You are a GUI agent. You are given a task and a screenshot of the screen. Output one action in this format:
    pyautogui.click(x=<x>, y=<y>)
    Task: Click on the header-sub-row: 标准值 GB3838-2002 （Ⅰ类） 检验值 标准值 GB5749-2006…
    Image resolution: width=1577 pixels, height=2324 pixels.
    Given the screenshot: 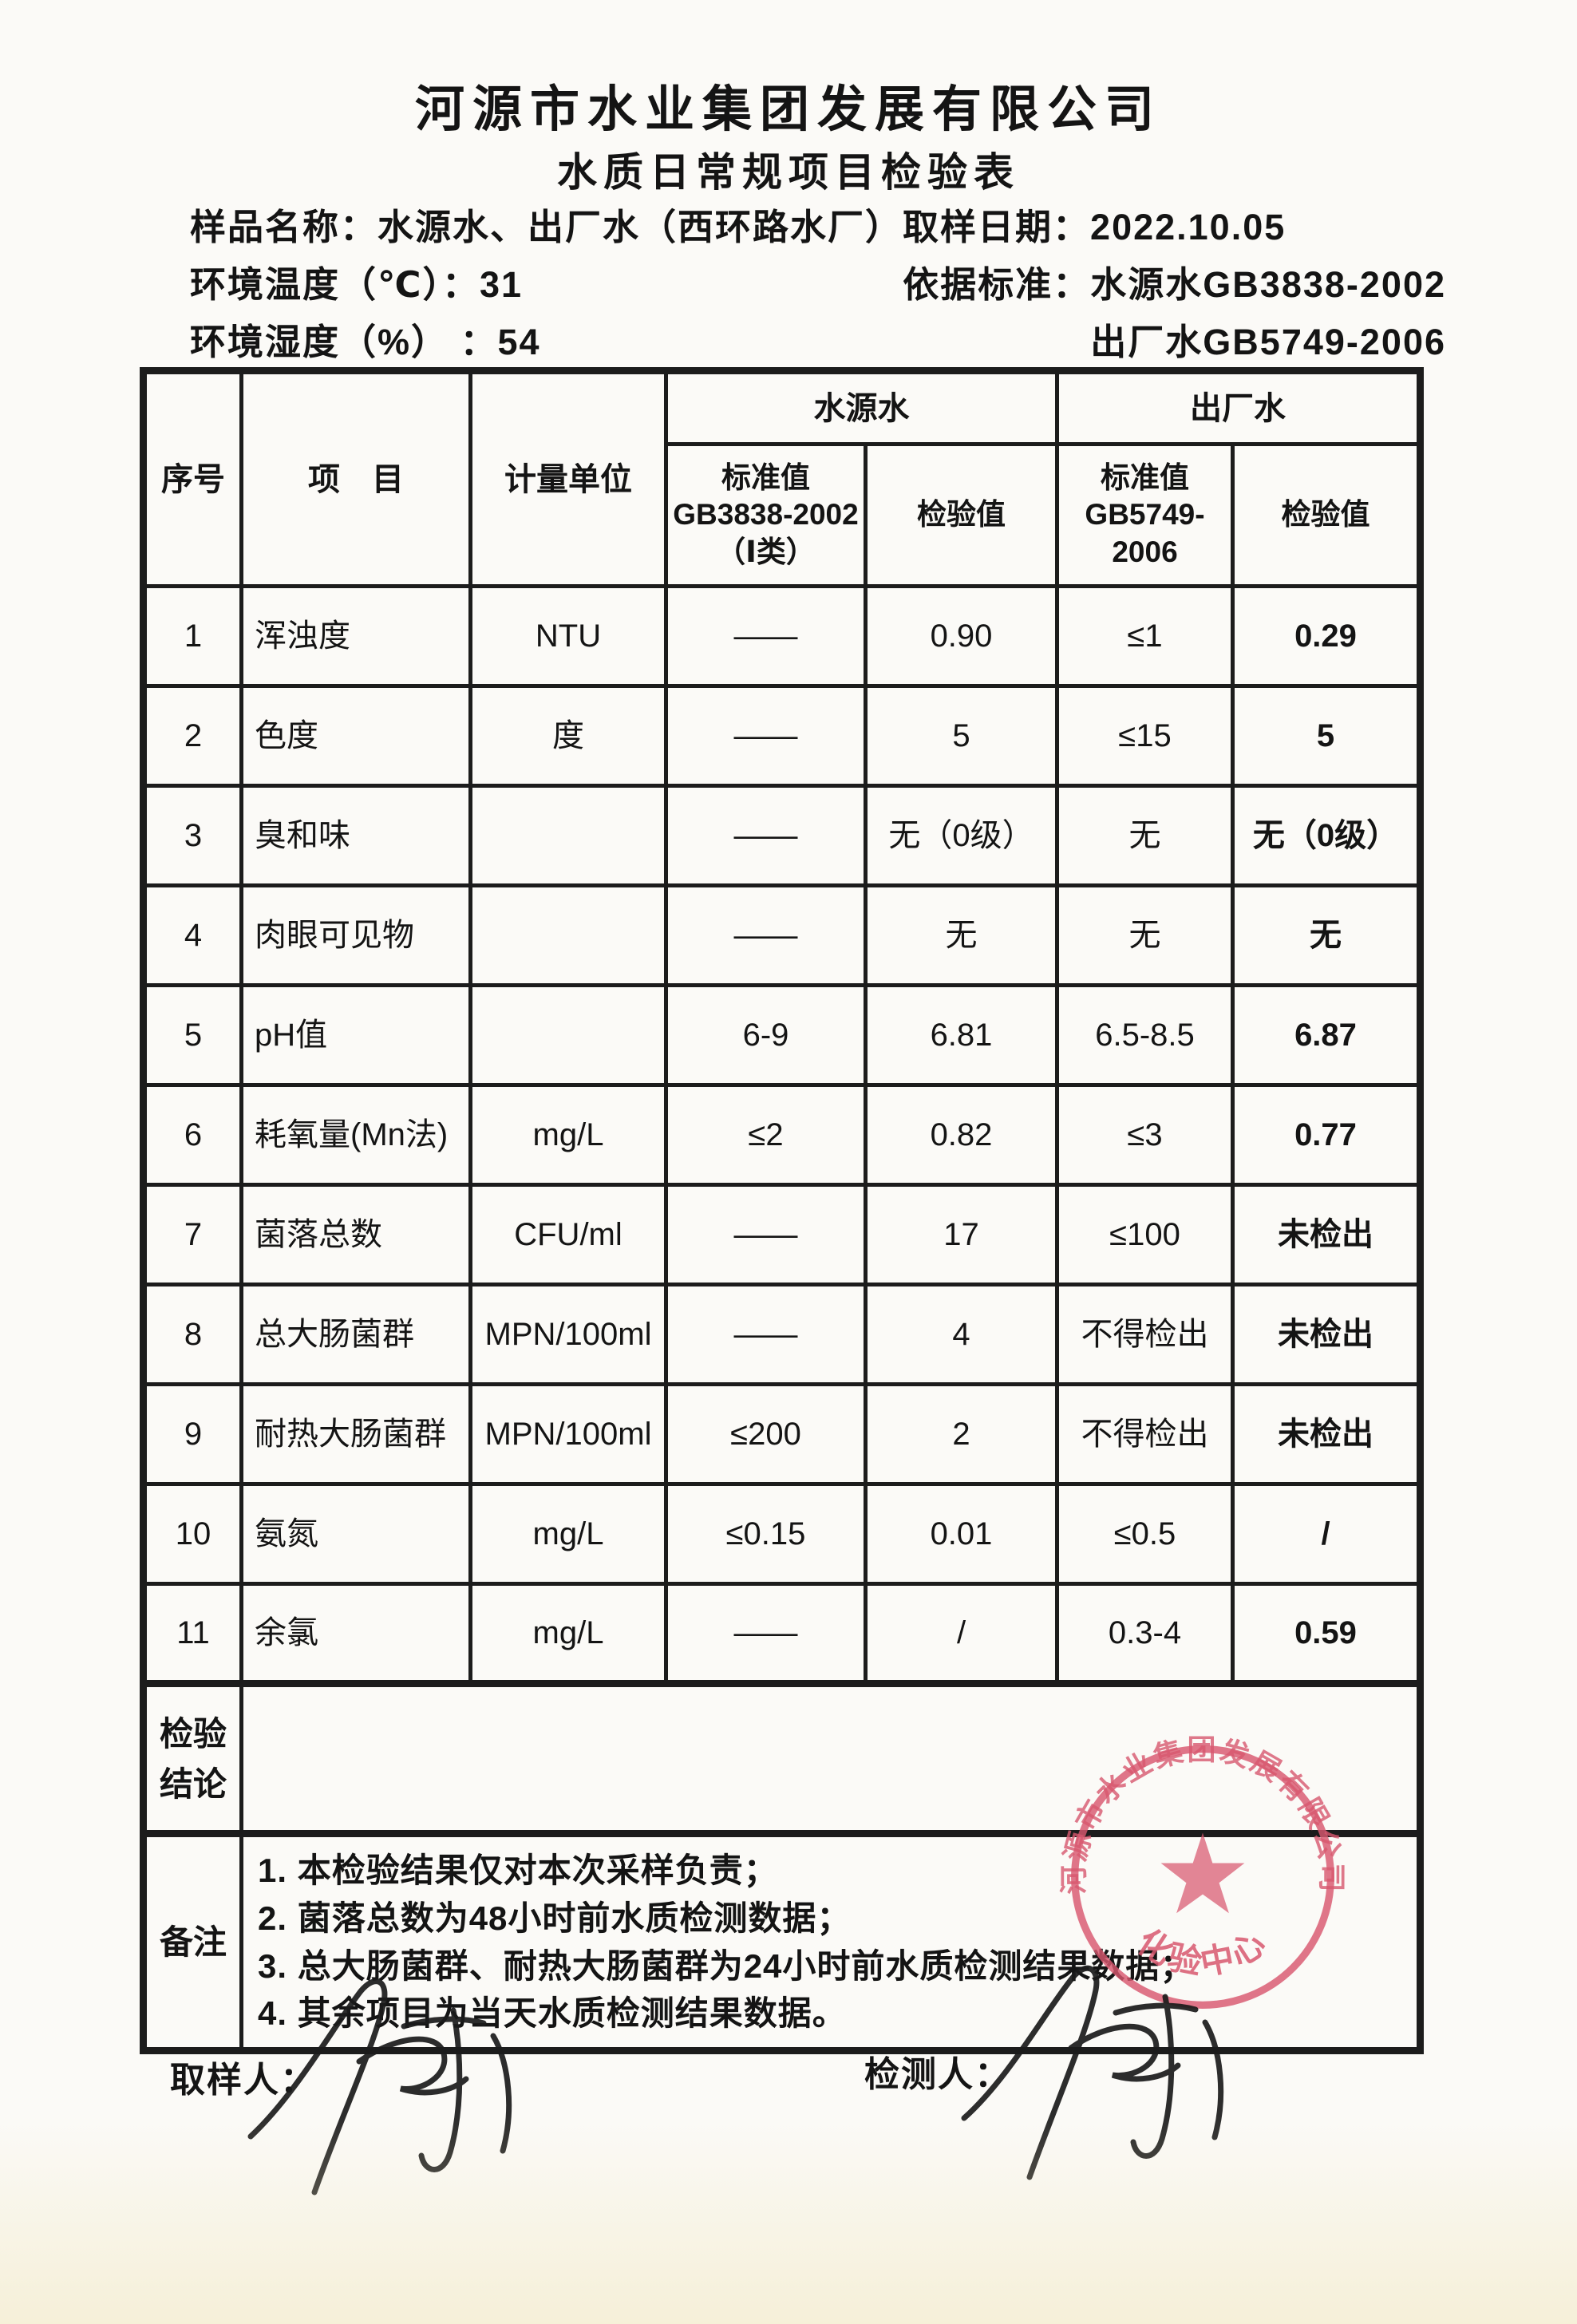 What is the action you would take?
    pyautogui.click(x=783, y=515)
    